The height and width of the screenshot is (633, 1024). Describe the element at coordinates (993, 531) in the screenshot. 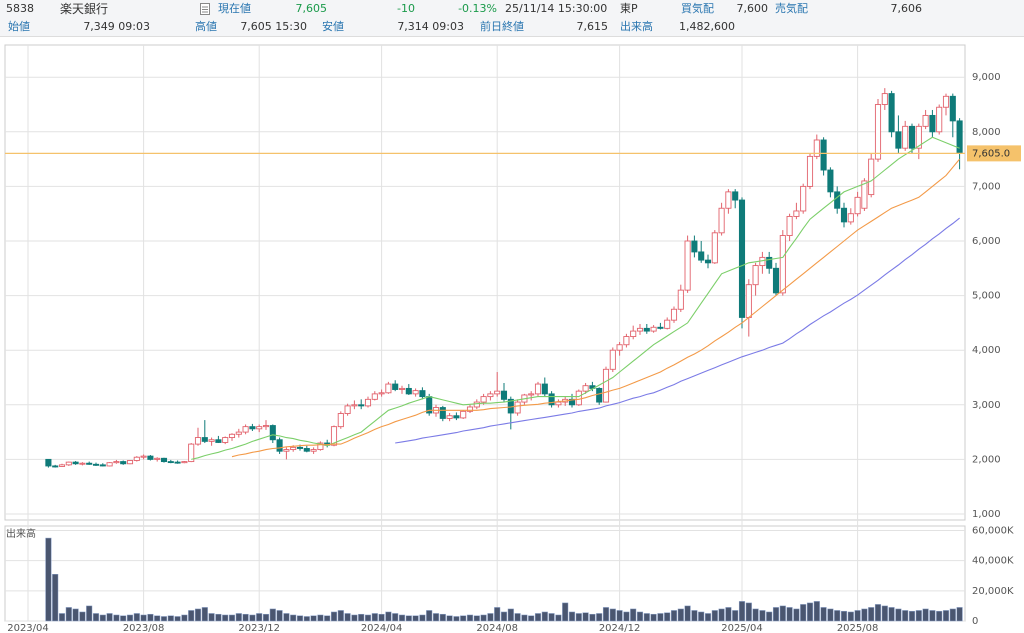

I see `y-tick-label: 60,000K` at that location.